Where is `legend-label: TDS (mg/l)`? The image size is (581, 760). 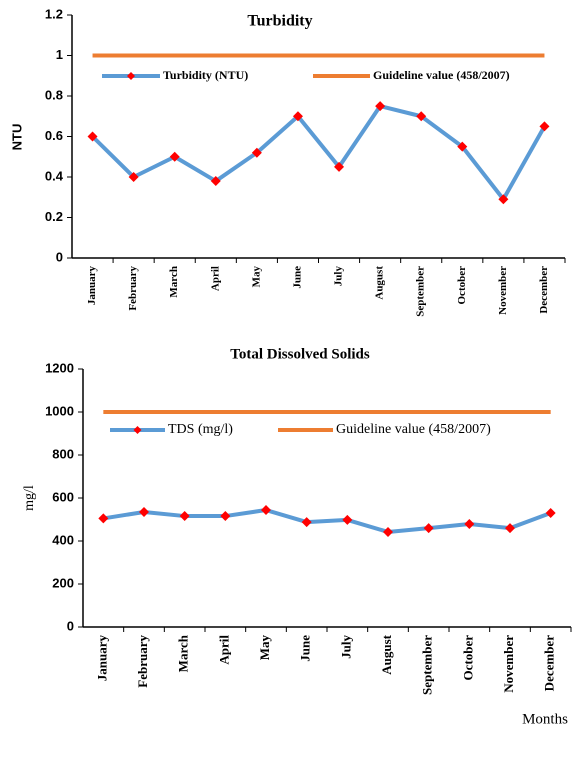 legend-label: TDS (mg/l) is located at coordinates (200, 429).